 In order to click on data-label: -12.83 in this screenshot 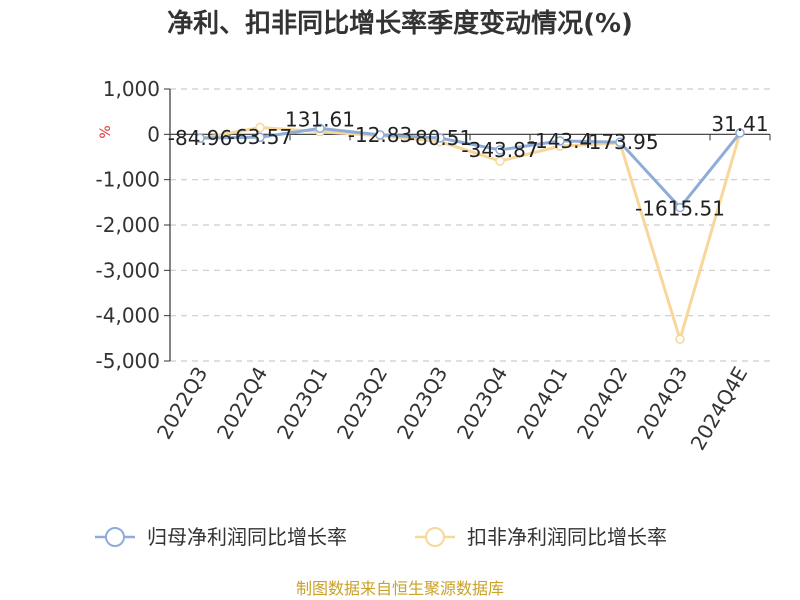, I will do `click(380, 135)`.